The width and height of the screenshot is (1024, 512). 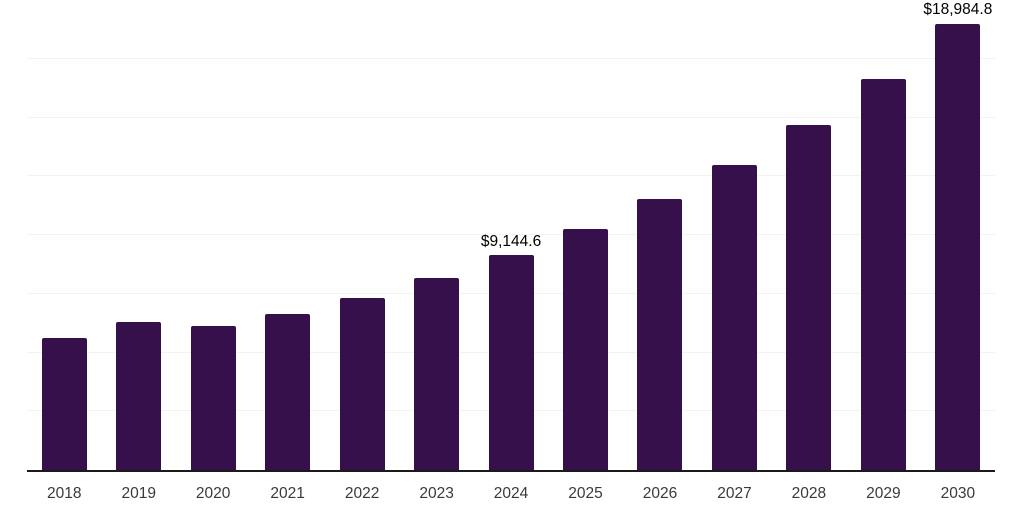 I want to click on bar-2027, so click(x=734, y=317).